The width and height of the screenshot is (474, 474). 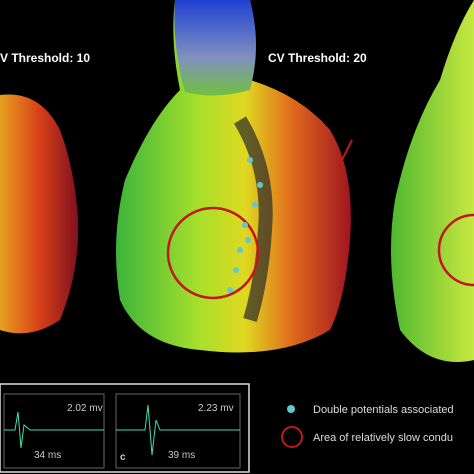 What do you see at coordinates (383, 438) in the screenshot?
I see `legend-label: Area of relatively slow condu` at bounding box center [383, 438].